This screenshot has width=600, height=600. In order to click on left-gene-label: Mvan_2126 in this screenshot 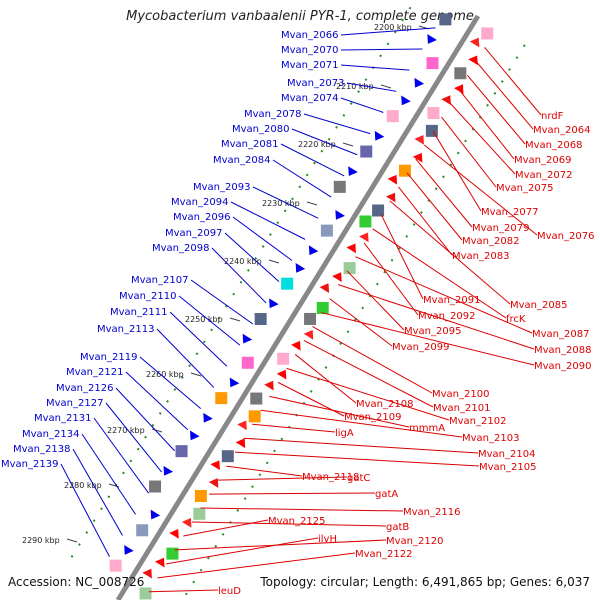, I will do `click(116, 417)`.